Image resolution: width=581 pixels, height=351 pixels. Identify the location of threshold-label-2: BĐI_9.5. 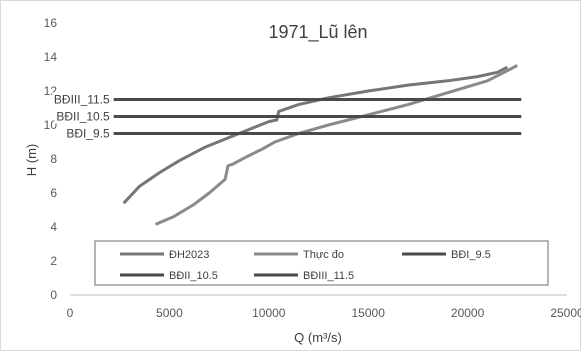
(88, 134).